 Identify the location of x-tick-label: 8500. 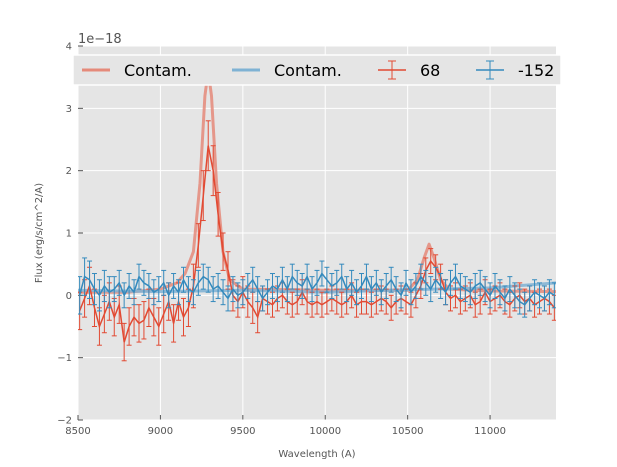
(77, 431).